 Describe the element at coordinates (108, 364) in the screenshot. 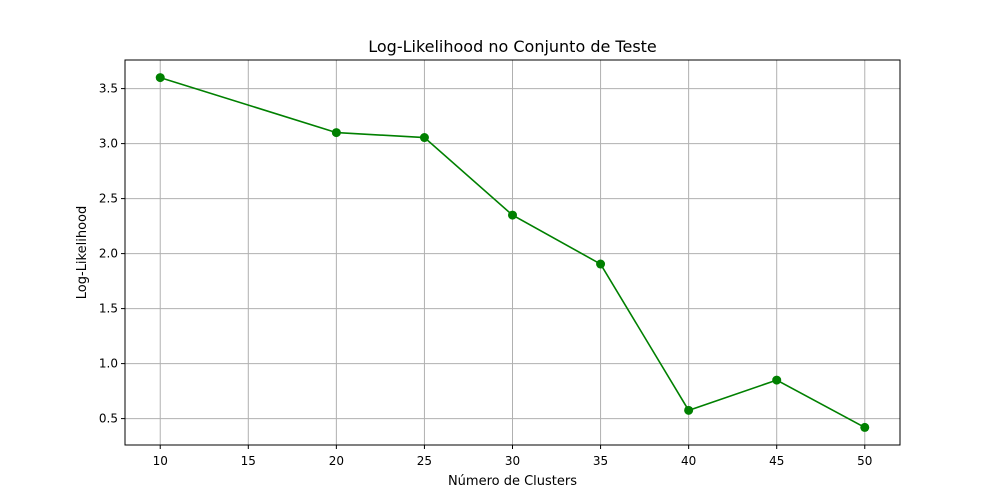

I see `y-tick-label: 1.0` at that location.